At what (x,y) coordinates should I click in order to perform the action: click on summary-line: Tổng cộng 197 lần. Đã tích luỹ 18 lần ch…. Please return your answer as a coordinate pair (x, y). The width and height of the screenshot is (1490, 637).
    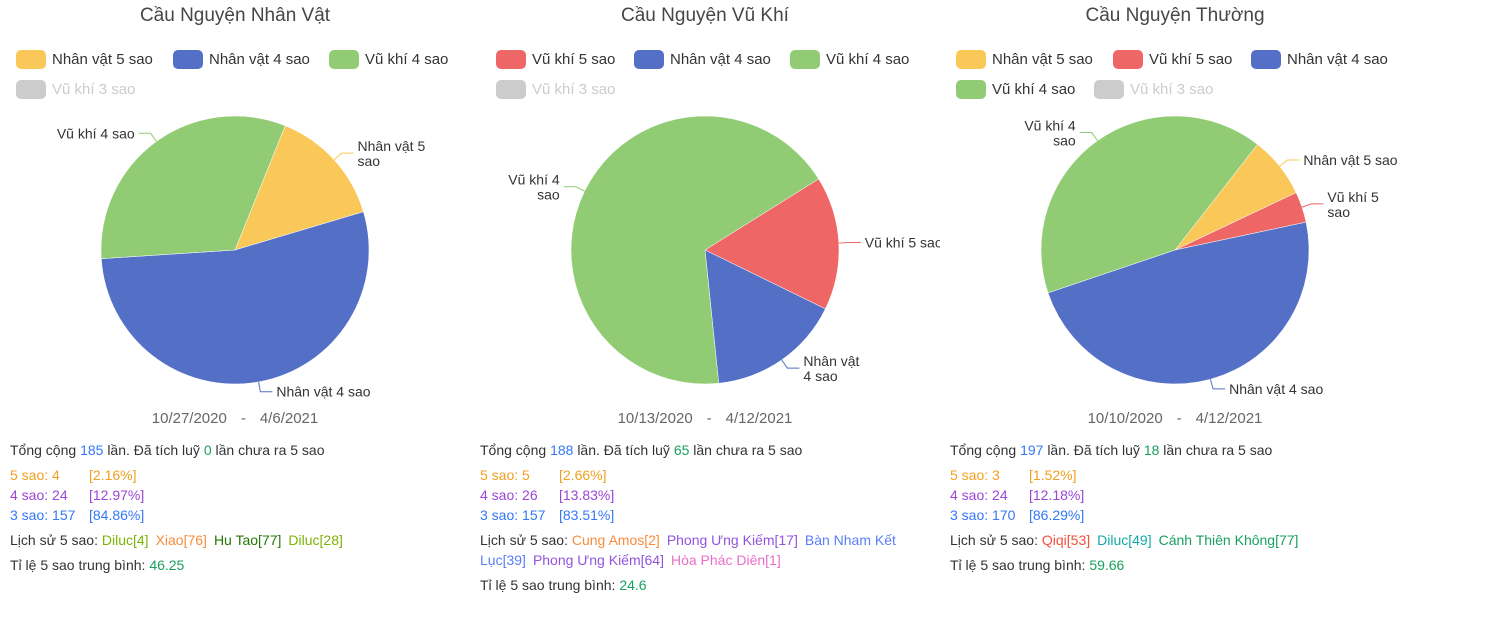
    Looking at the image, I should click on (1177, 450).